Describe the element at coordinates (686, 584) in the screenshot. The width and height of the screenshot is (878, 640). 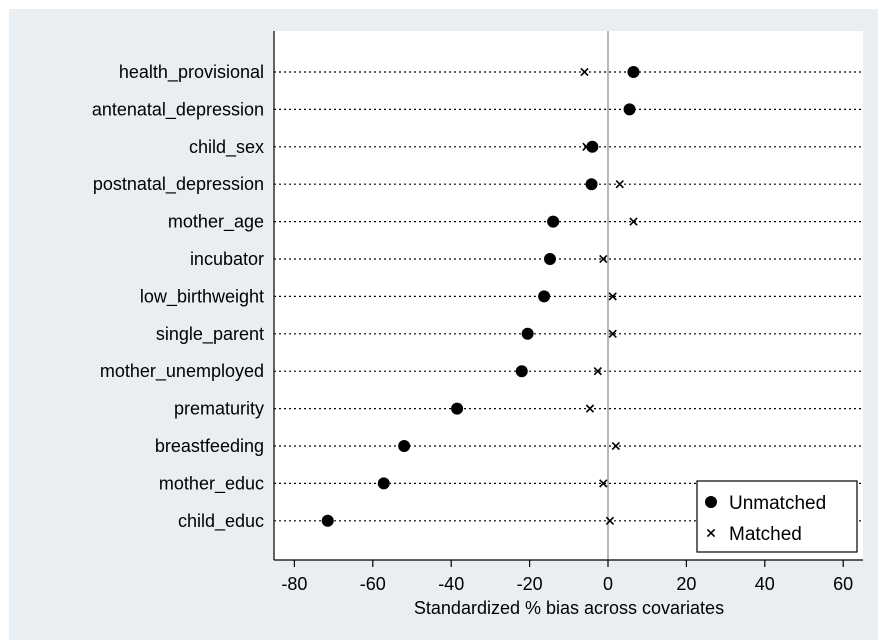
I see `x-tick-label-20: 20` at that location.